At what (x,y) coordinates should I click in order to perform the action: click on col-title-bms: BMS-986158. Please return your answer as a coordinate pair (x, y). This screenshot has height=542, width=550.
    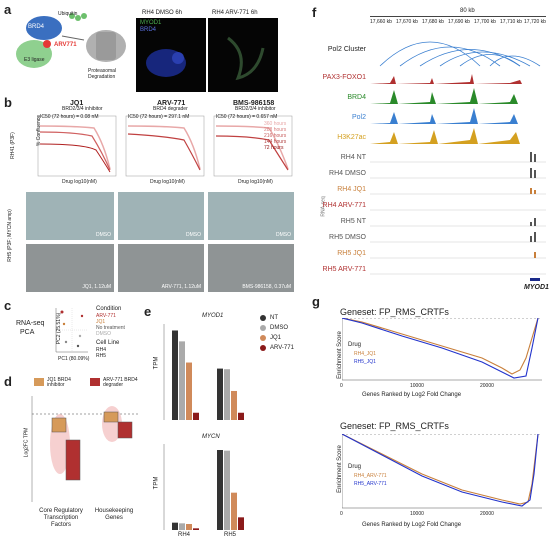
    Looking at the image, I should click on (254, 103).